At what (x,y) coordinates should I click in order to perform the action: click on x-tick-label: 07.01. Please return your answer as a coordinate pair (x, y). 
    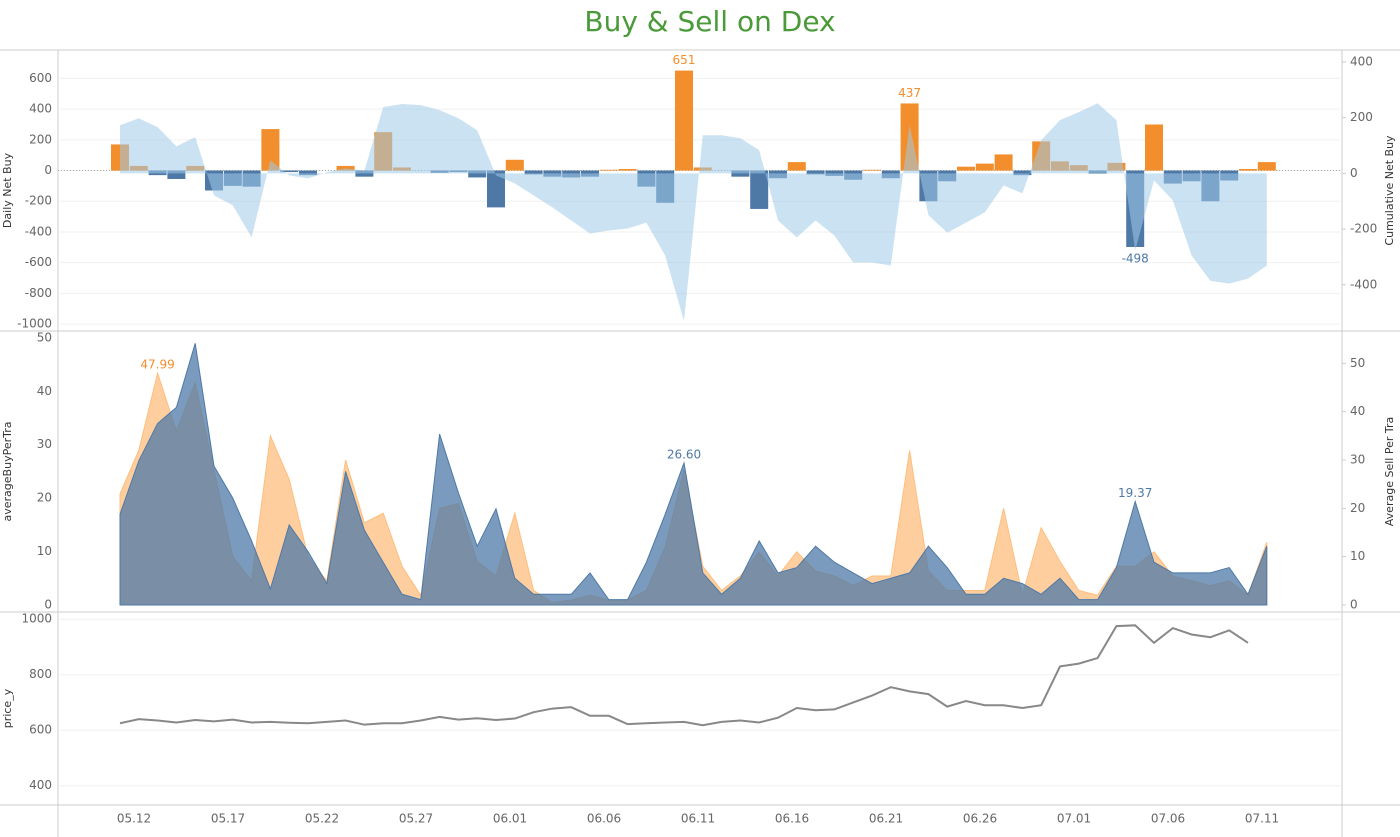
    Looking at the image, I should click on (1074, 819).